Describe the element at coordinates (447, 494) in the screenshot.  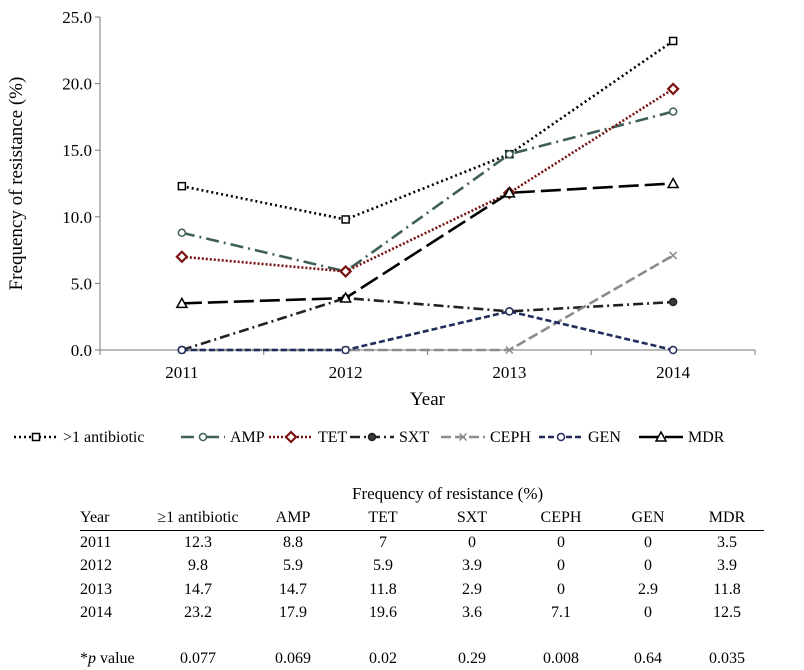
I see `table-title: Frequency of resistance (%)` at that location.